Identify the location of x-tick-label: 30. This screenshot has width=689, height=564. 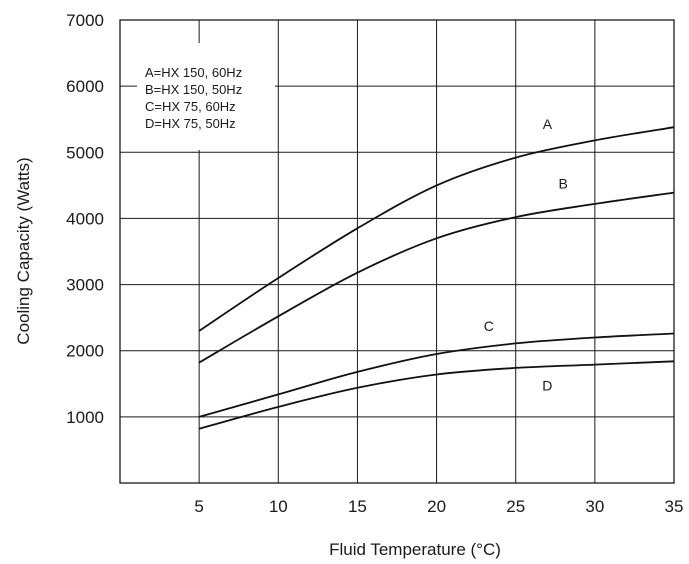
(594, 506).